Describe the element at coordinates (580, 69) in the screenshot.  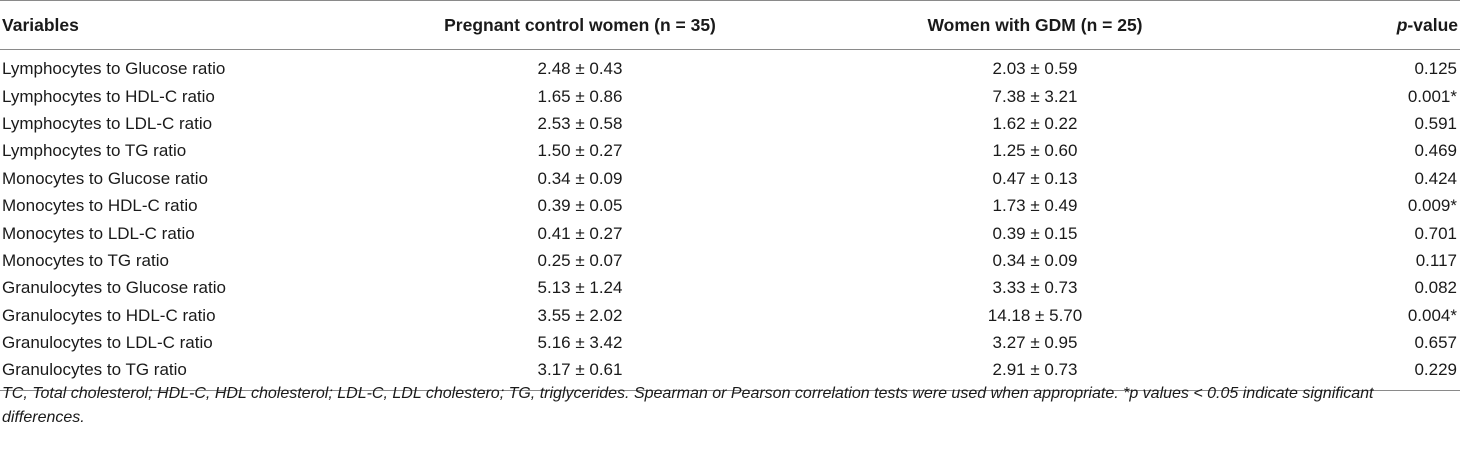
I see `cell-control-value: 2.48 ± 0.43` at that location.